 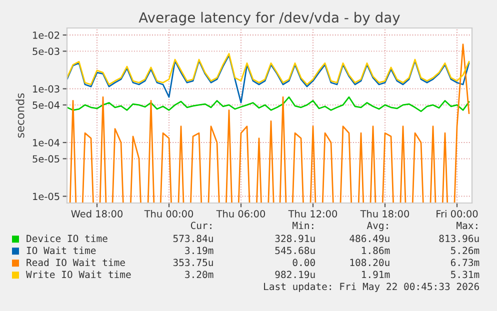 What do you see at coordinates (269, 19) in the screenshot?
I see `chart-title: Average latency for /dev/vda - by day` at bounding box center [269, 19].